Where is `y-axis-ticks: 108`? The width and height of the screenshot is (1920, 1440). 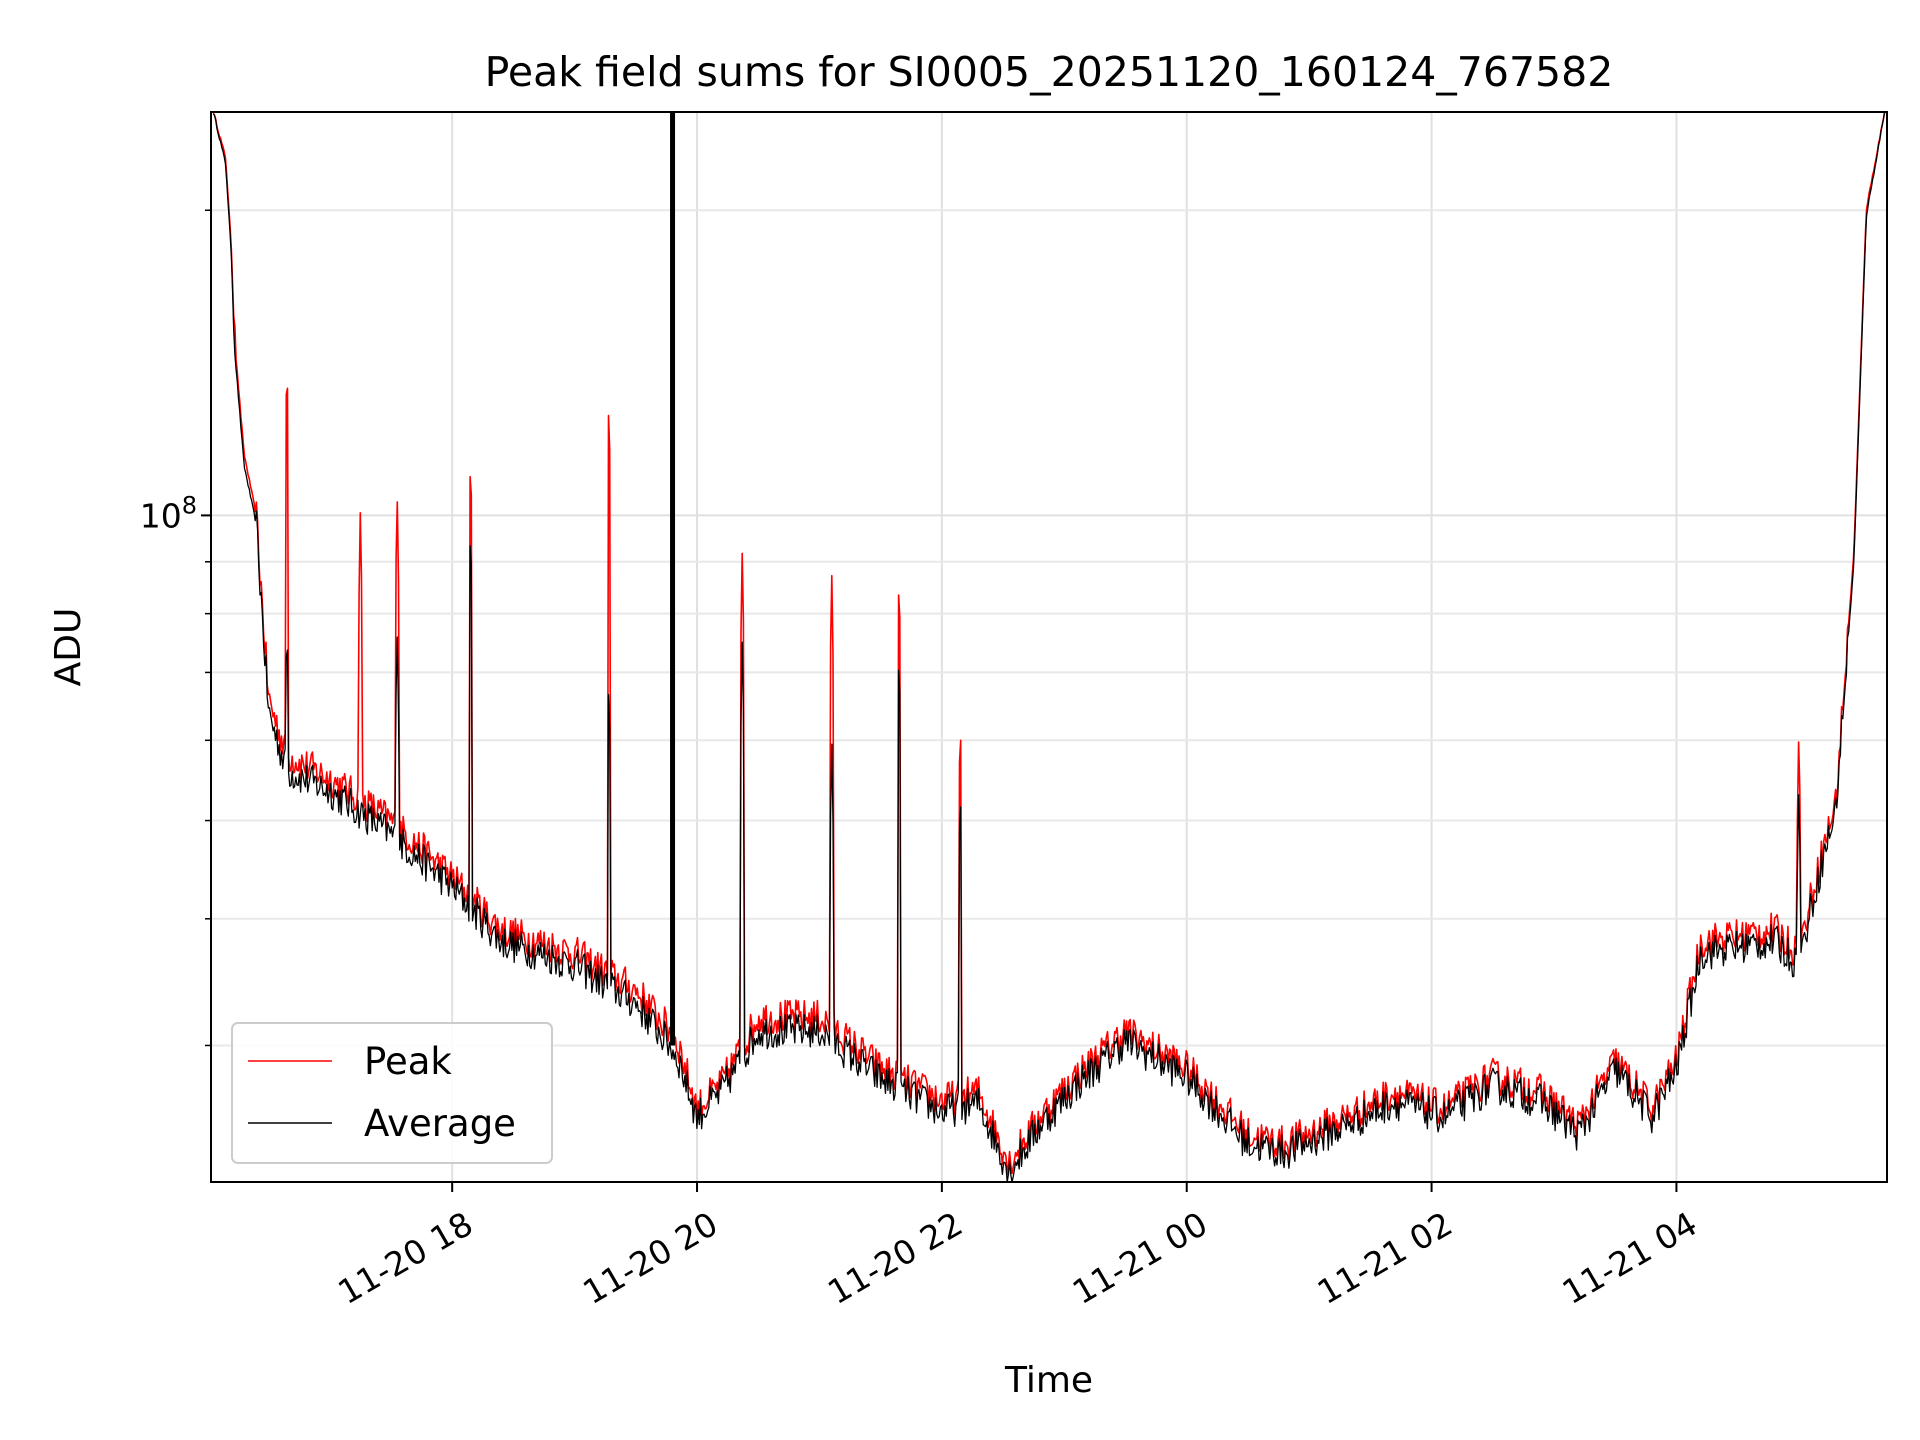
y-axis-ticks: 108 is located at coordinates (175, 628).